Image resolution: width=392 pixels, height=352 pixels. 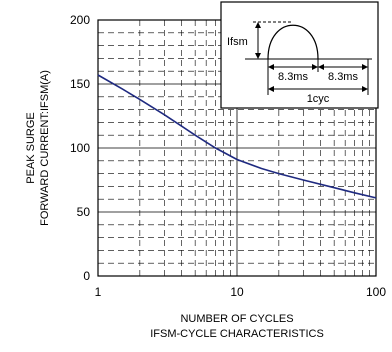 What do you see at coordinates (376, 292) in the screenshot?
I see `x-tick-label-100: 100` at bounding box center [376, 292].